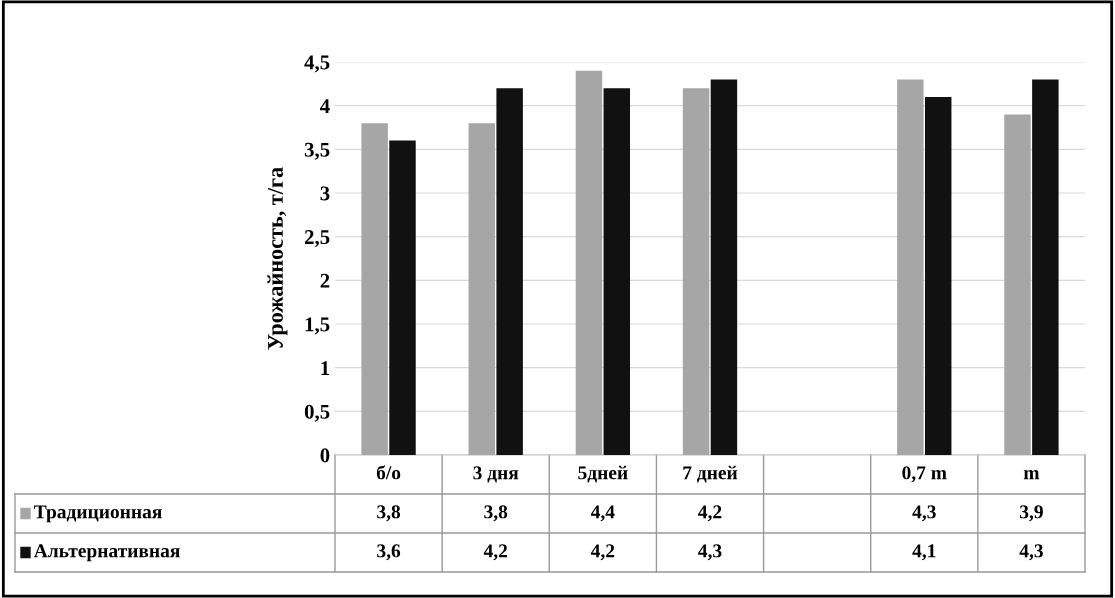 This screenshot has height=598, width=1115. I want to click on x-tick-label: 5дней, so click(603, 474).